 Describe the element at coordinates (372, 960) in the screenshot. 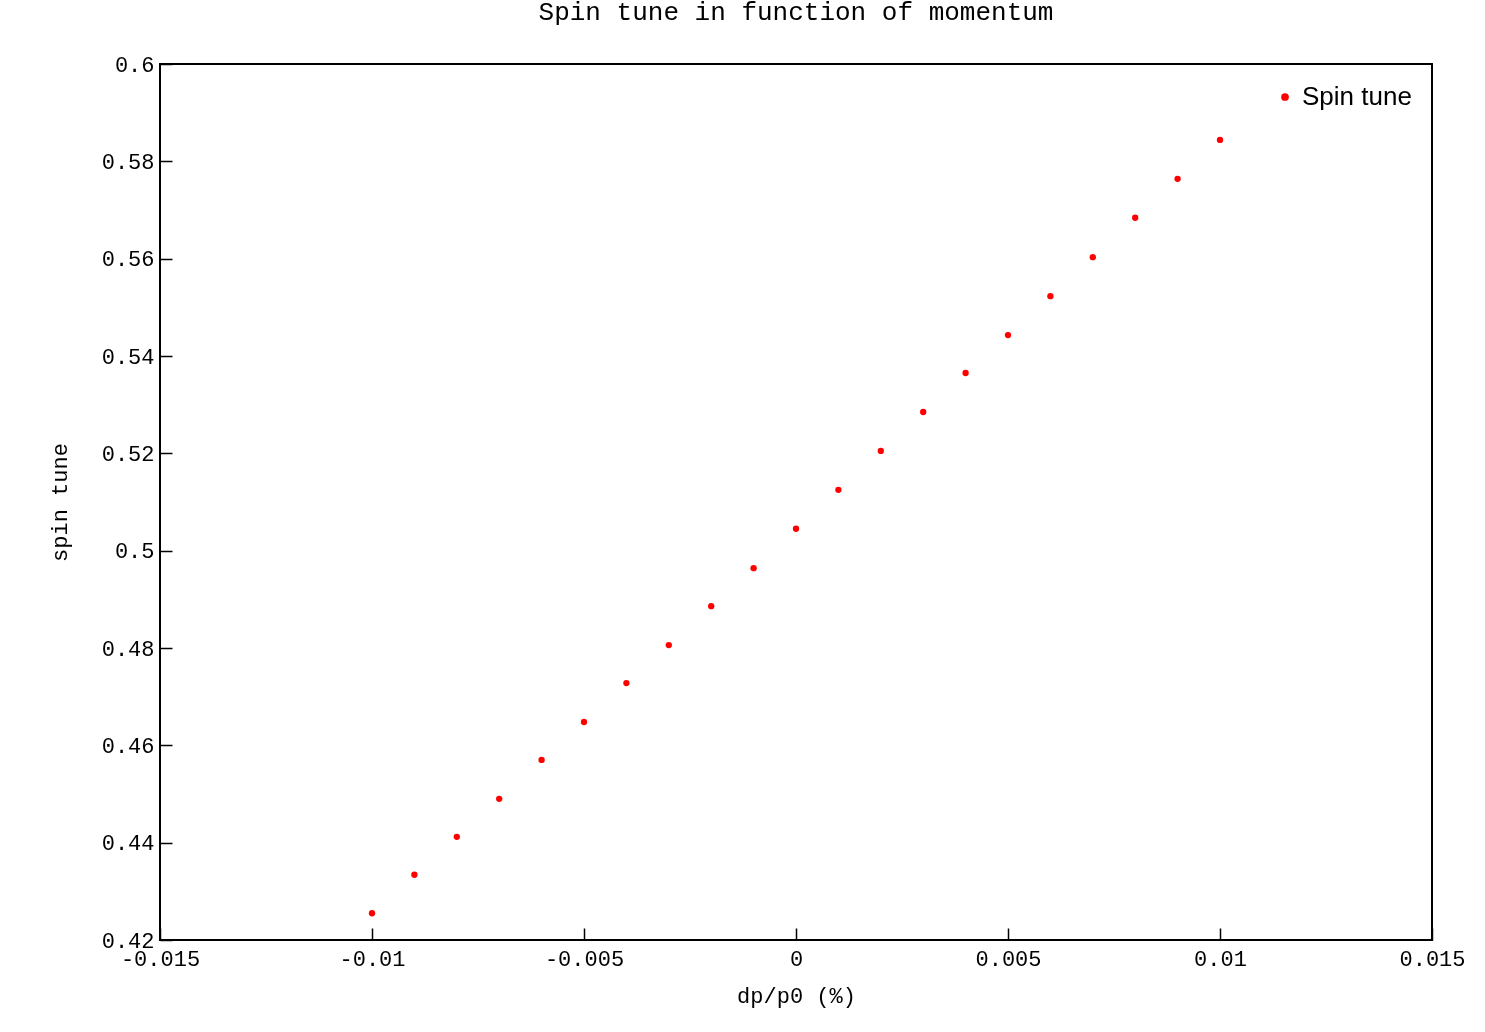

I see `x-tick-label: -0.01` at that location.